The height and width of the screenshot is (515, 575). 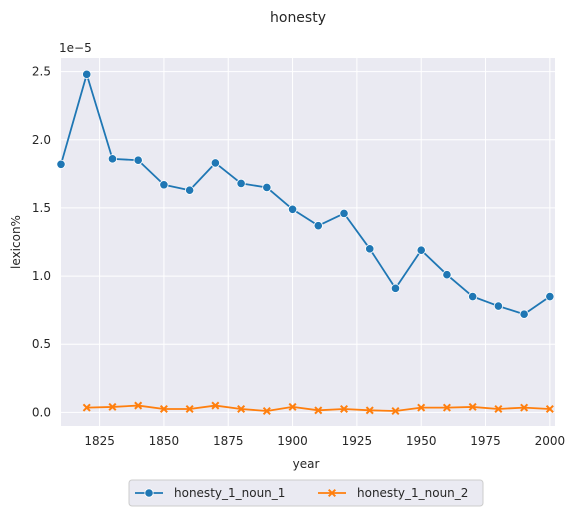 What do you see at coordinates (485, 441) in the screenshot?
I see `x-tick-label: 1975` at bounding box center [485, 441].